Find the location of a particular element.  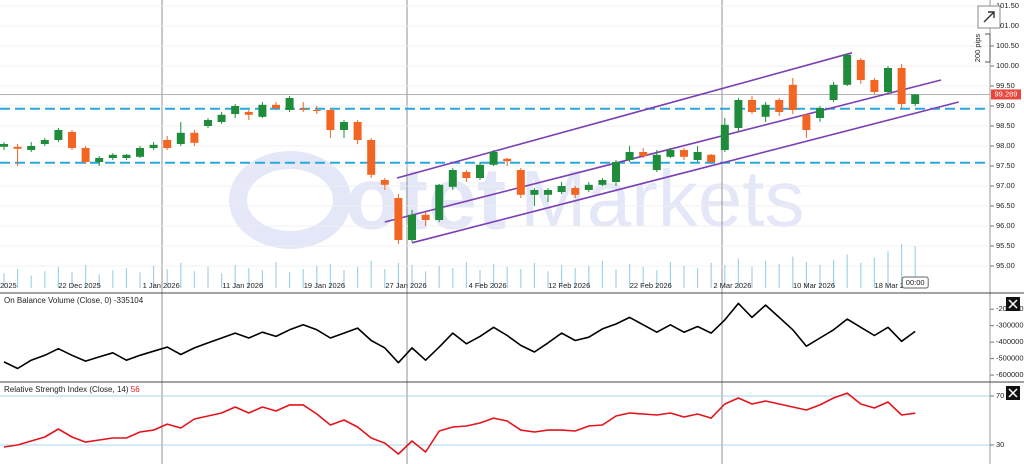

close-obv-panel is located at coordinates (1013, 304).